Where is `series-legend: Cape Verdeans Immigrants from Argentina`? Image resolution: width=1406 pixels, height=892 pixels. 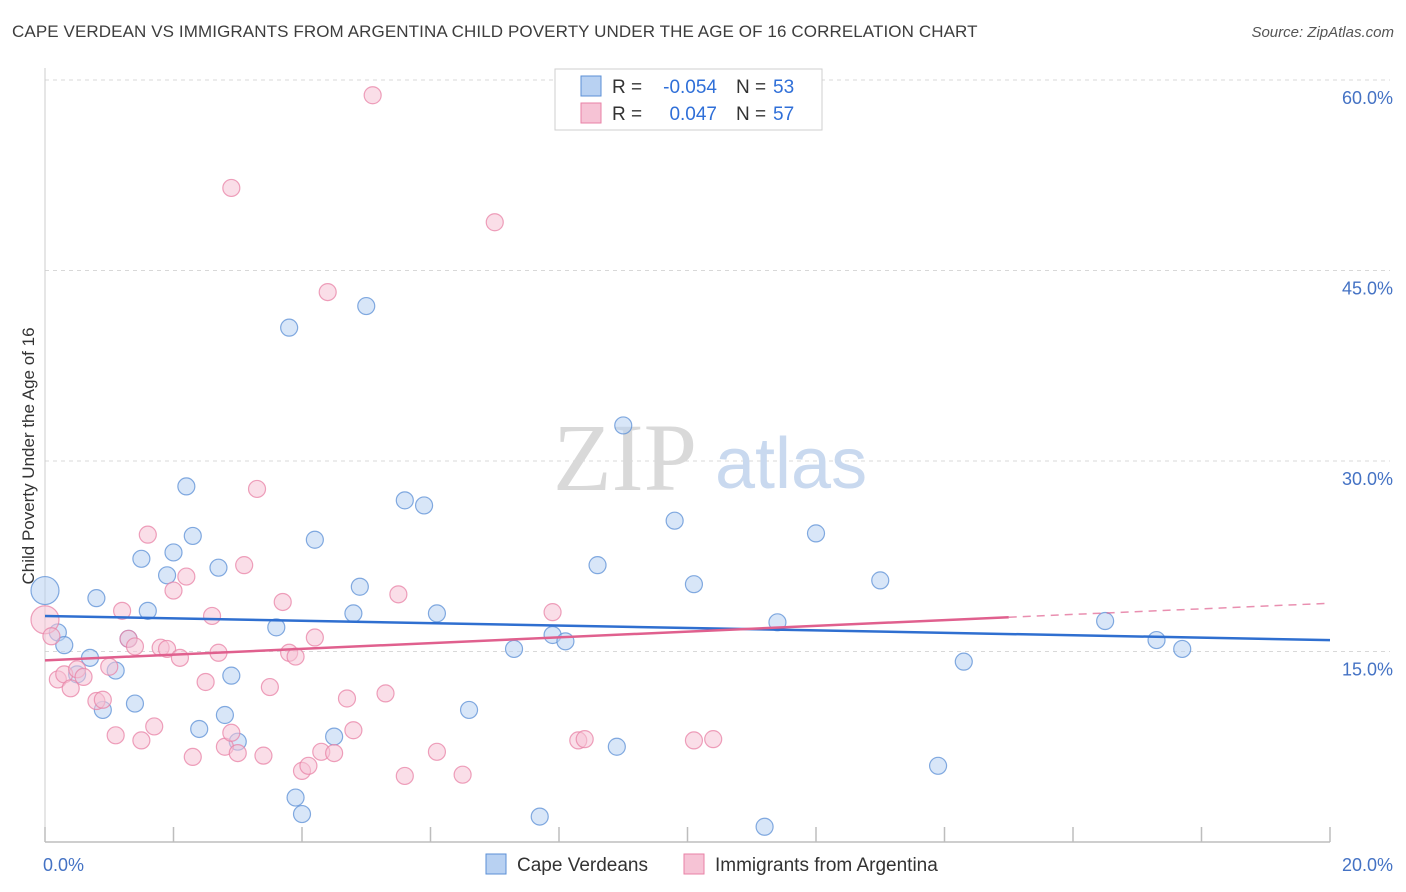 series-legend: Cape Verdeans Immigrants from Argentina is located at coordinates (711, 864).